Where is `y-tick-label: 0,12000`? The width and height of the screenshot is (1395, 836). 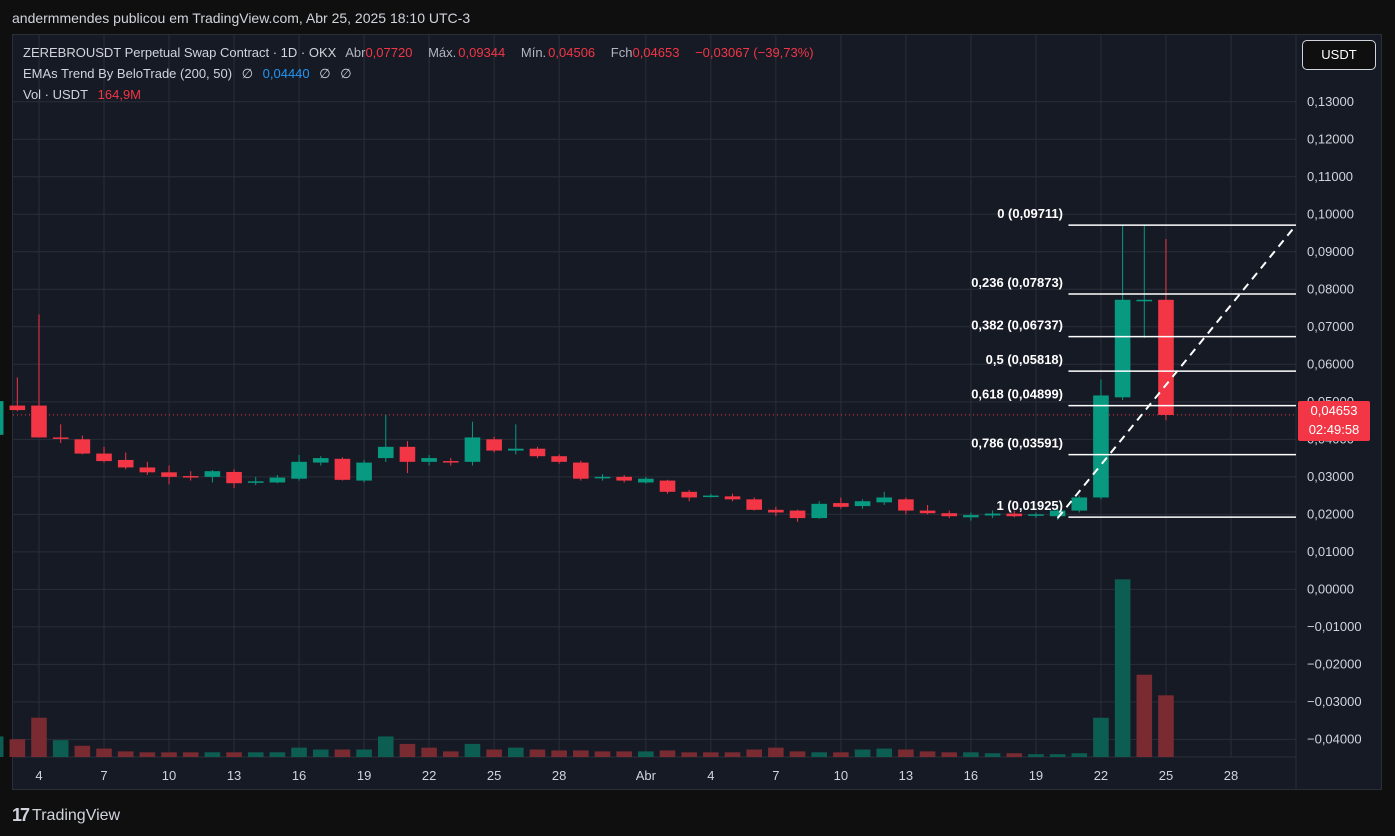
y-tick-label: 0,12000 is located at coordinates (1330, 138).